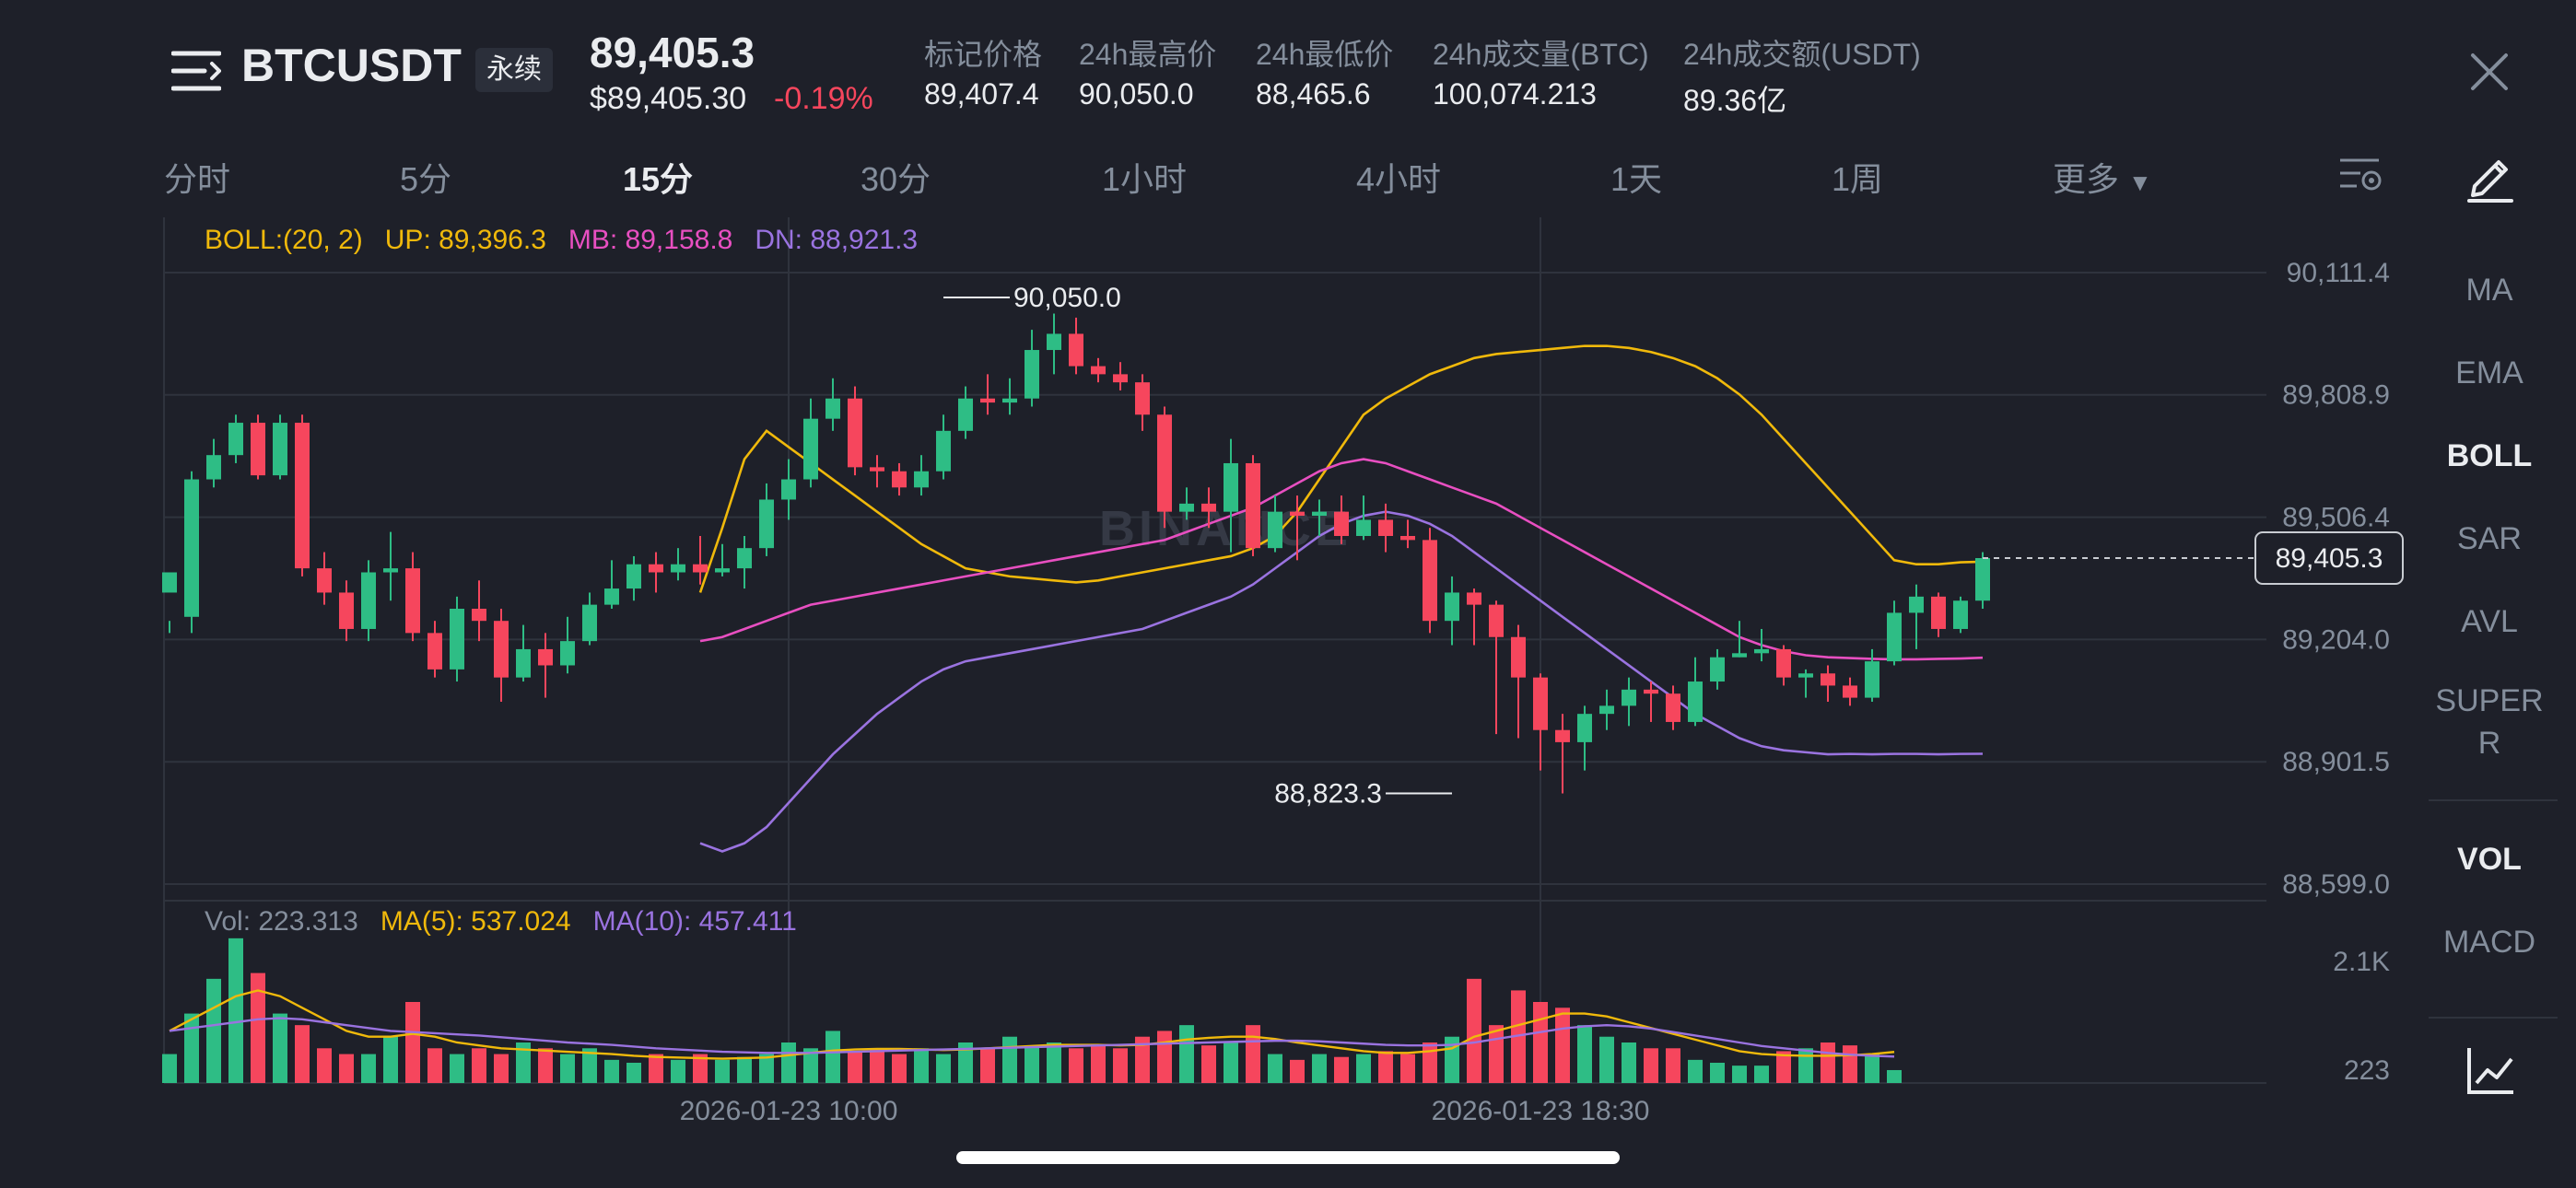  Describe the element at coordinates (1802, 54) in the screenshot. I see `stat-label-24h-turnover: 24h成交额(USDT)` at that location.